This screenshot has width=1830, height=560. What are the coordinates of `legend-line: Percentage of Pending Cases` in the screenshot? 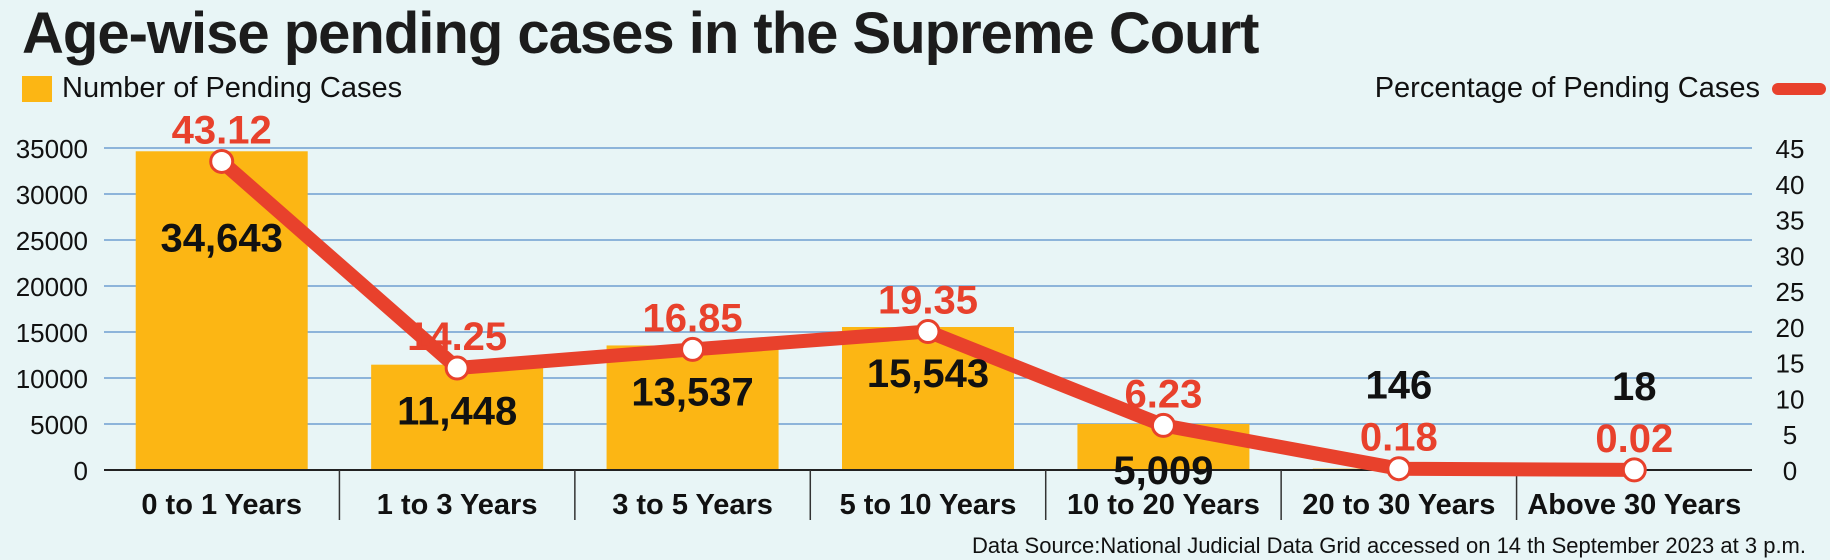 It's located at (1600, 88).